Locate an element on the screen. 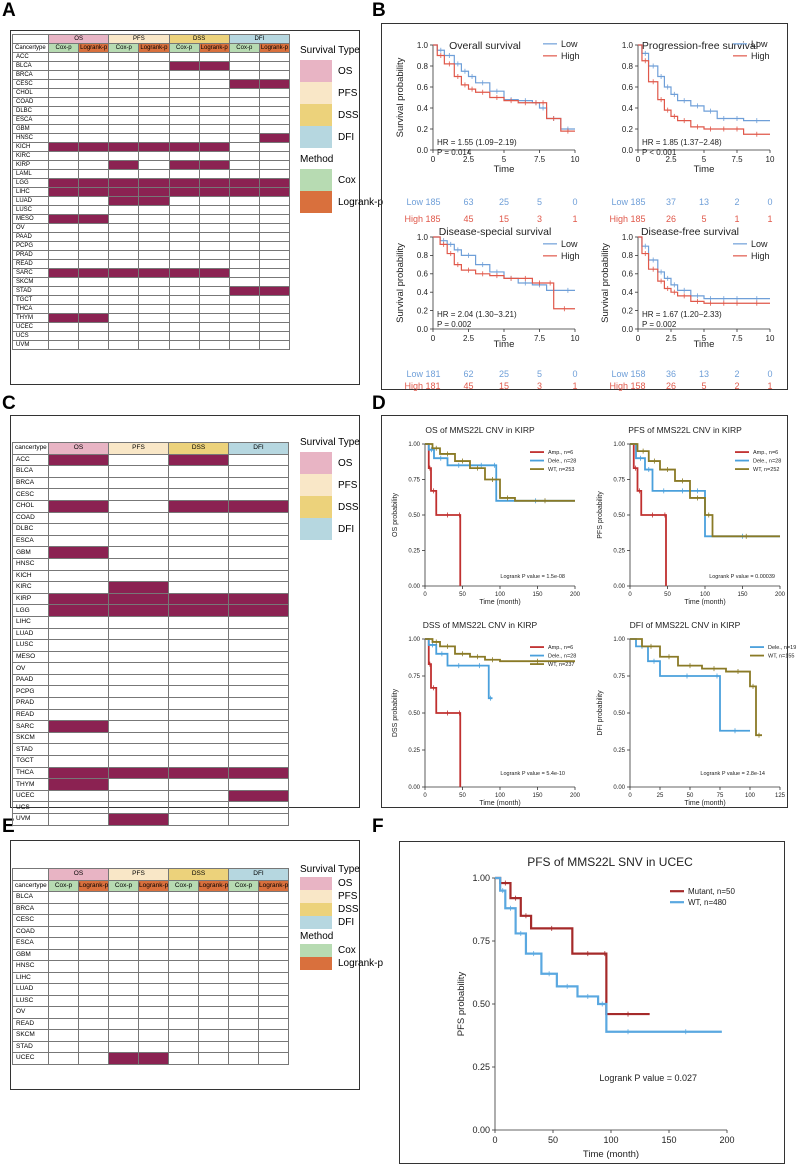 This screenshot has width=797, height=1166. heatmap-row: COAD is located at coordinates (151, 102).